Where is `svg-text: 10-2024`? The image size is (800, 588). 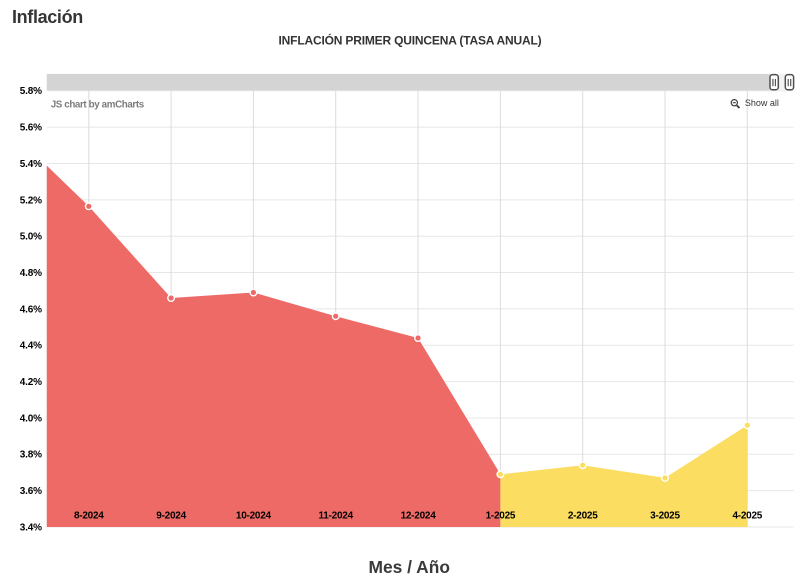 svg-text: 10-2024 is located at coordinates (254, 516).